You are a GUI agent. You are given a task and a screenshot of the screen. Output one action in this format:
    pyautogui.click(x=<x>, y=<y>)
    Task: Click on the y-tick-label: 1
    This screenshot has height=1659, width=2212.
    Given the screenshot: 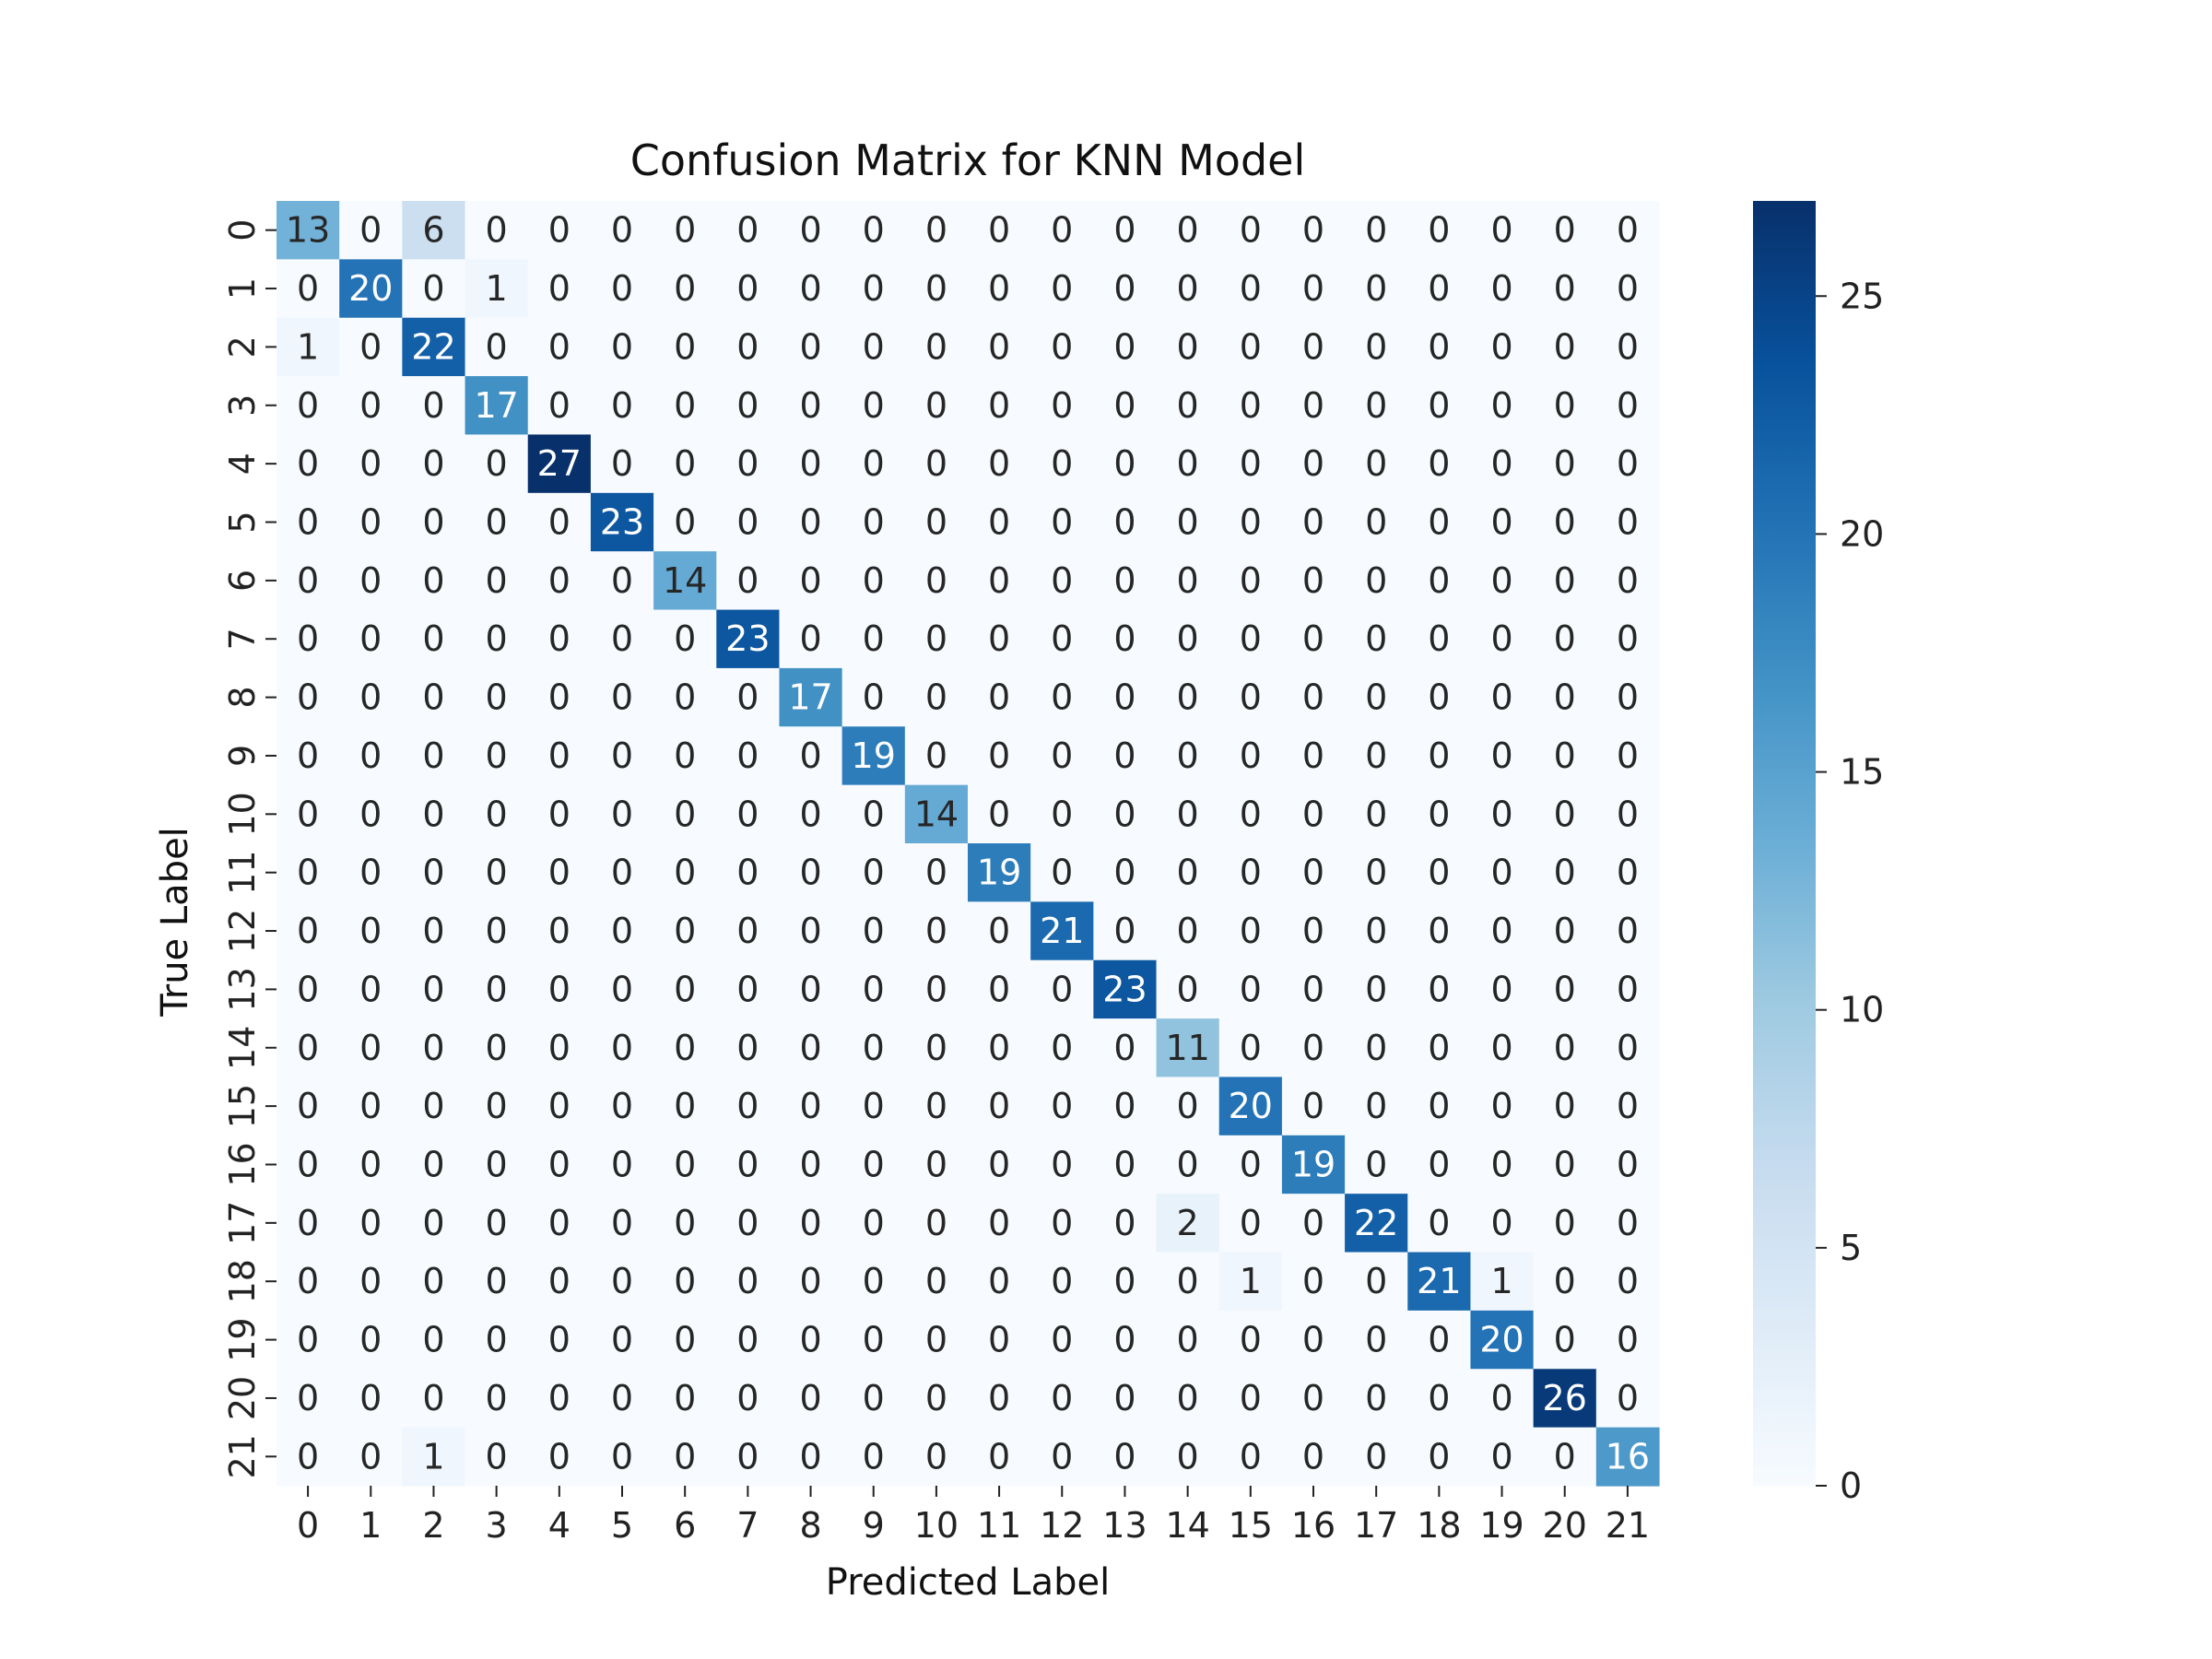 What is the action you would take?
    pyautogui.click(x=242, y=288)
    